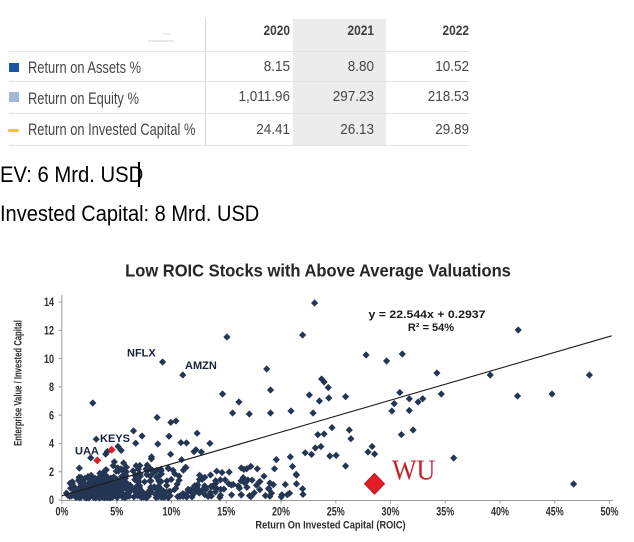  What do you see at coordinates (115, 439) in the screenshot?
I see `svg-text: KEYS` at bounding box center [115, 439].